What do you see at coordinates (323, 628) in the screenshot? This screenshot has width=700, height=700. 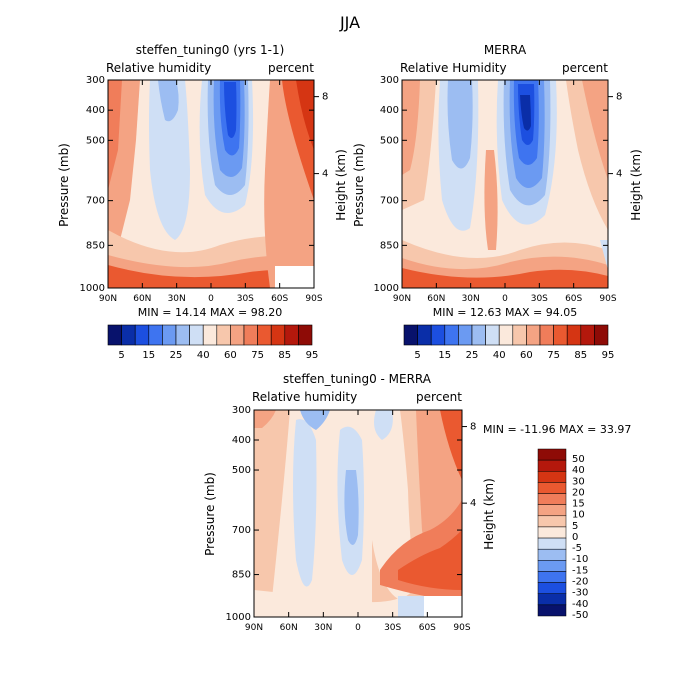 I see `x-tick-label: 30N` at bounding box center [323, 628].